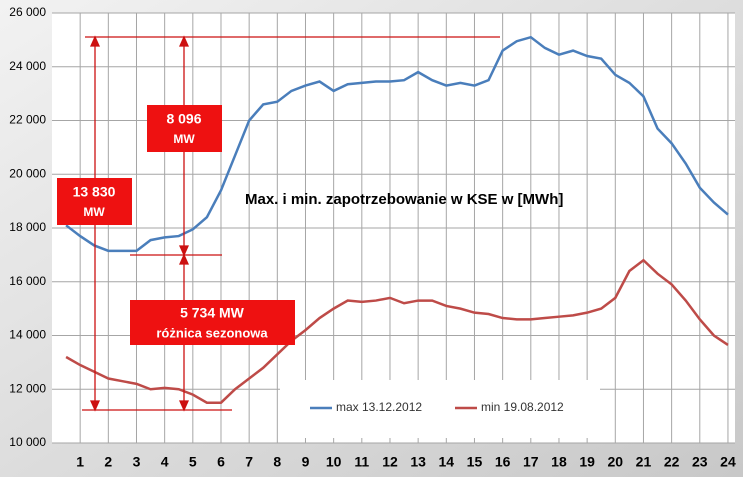  What do you see at coordinates (390, 462) in the screenshot?
I see `x-tick-label: 12` at bounding box center [390, 462].